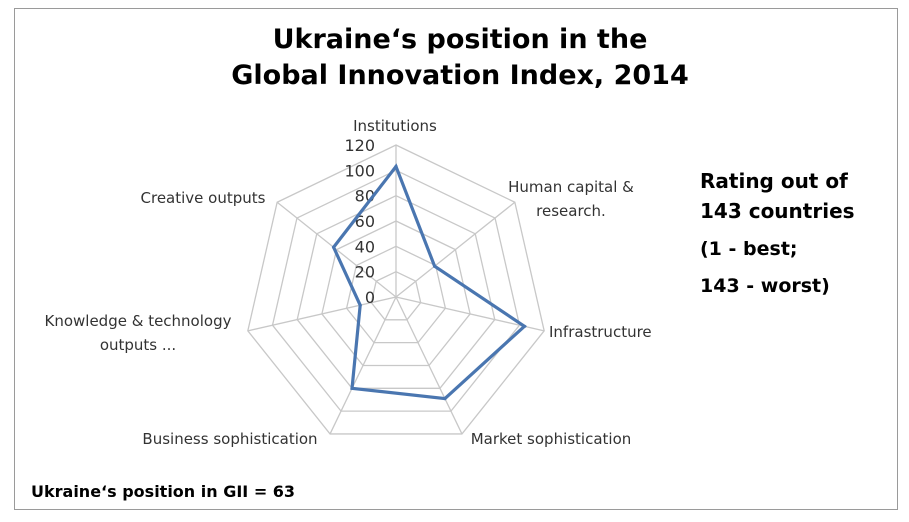  Describe the element at coordinates (749, 249) in the screenshot. I see `rating-note-line-3: (1 - best;` at that location.